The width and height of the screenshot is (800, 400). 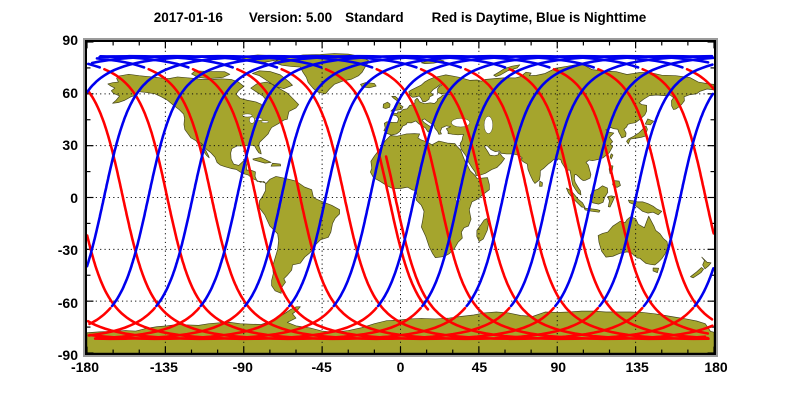 What do you see at coordinates (400, 367) in the screenshot?
I see `x-tick-label: 0` at bounding box center [400, 367].